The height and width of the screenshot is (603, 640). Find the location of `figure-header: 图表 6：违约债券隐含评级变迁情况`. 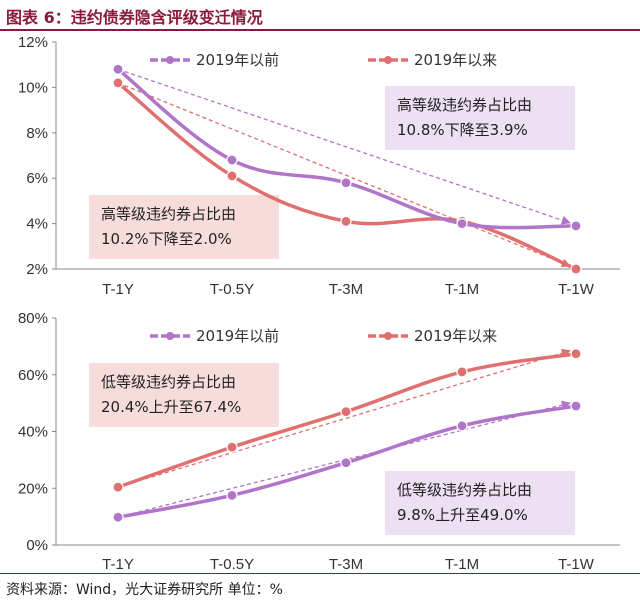

figure-header: 图表 6：违约债券隐含评级变迁情况 is located at coordinates (320, 15).